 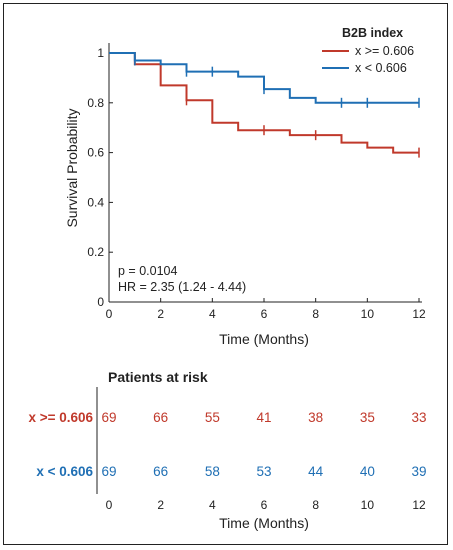 What do you see at coordinates (95, 252) in the screenshot?
I see `y-tick-label: 0.2` at bounding box center [95, 252].